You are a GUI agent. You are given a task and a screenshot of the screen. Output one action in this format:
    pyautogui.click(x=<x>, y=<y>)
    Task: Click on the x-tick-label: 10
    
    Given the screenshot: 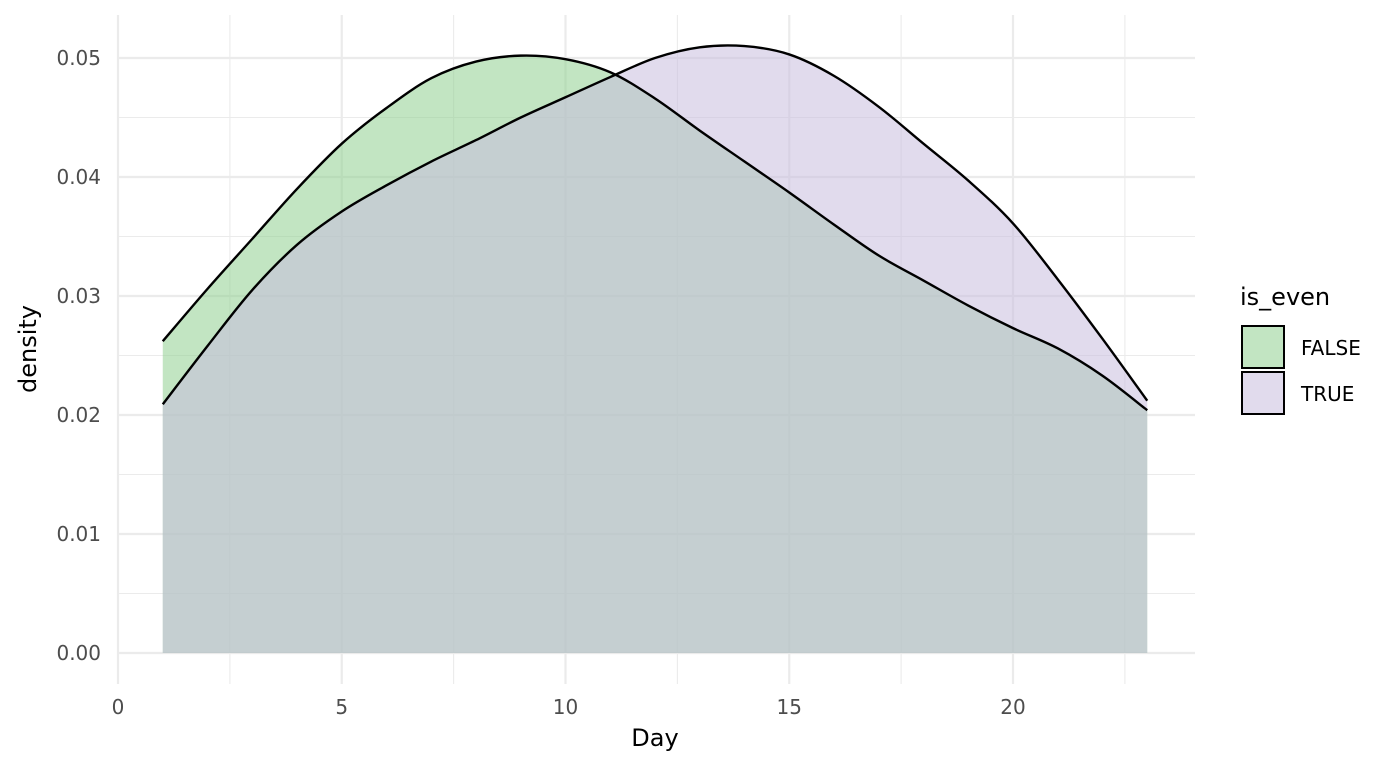 What is the action you would take?
    pyautogui.click(x=565, y=707)
    